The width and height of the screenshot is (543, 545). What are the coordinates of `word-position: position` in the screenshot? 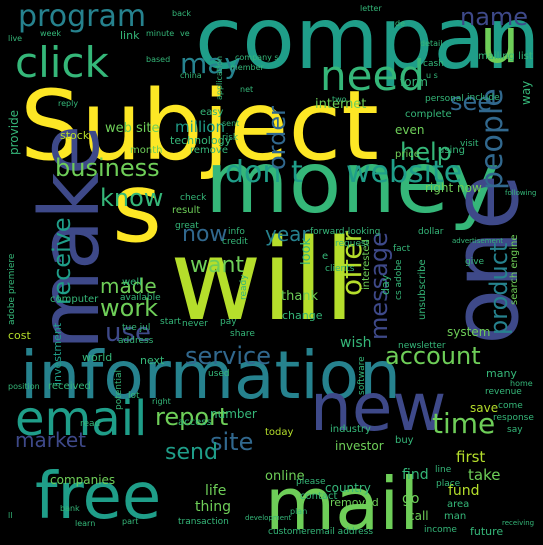 It's located at (24, 386).